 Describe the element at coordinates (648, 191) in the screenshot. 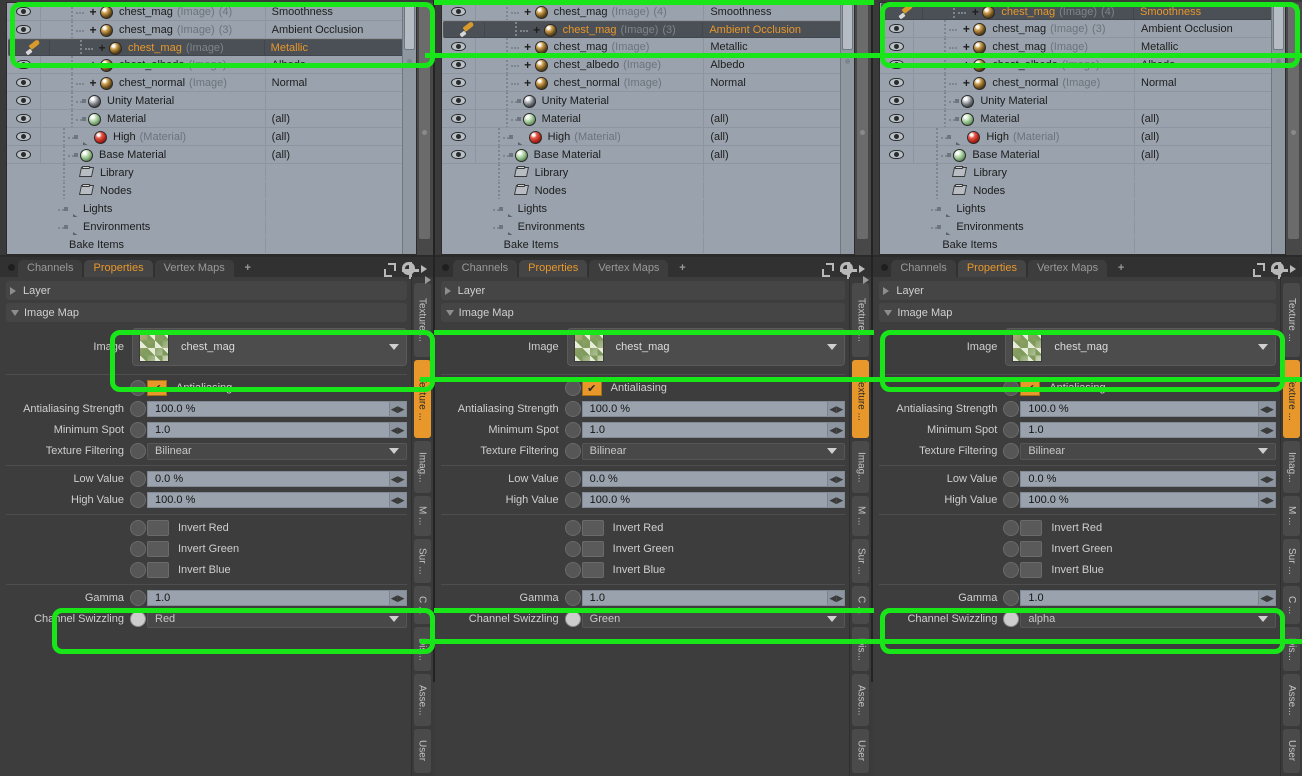

I see `tree-row: Nodes` at that location.